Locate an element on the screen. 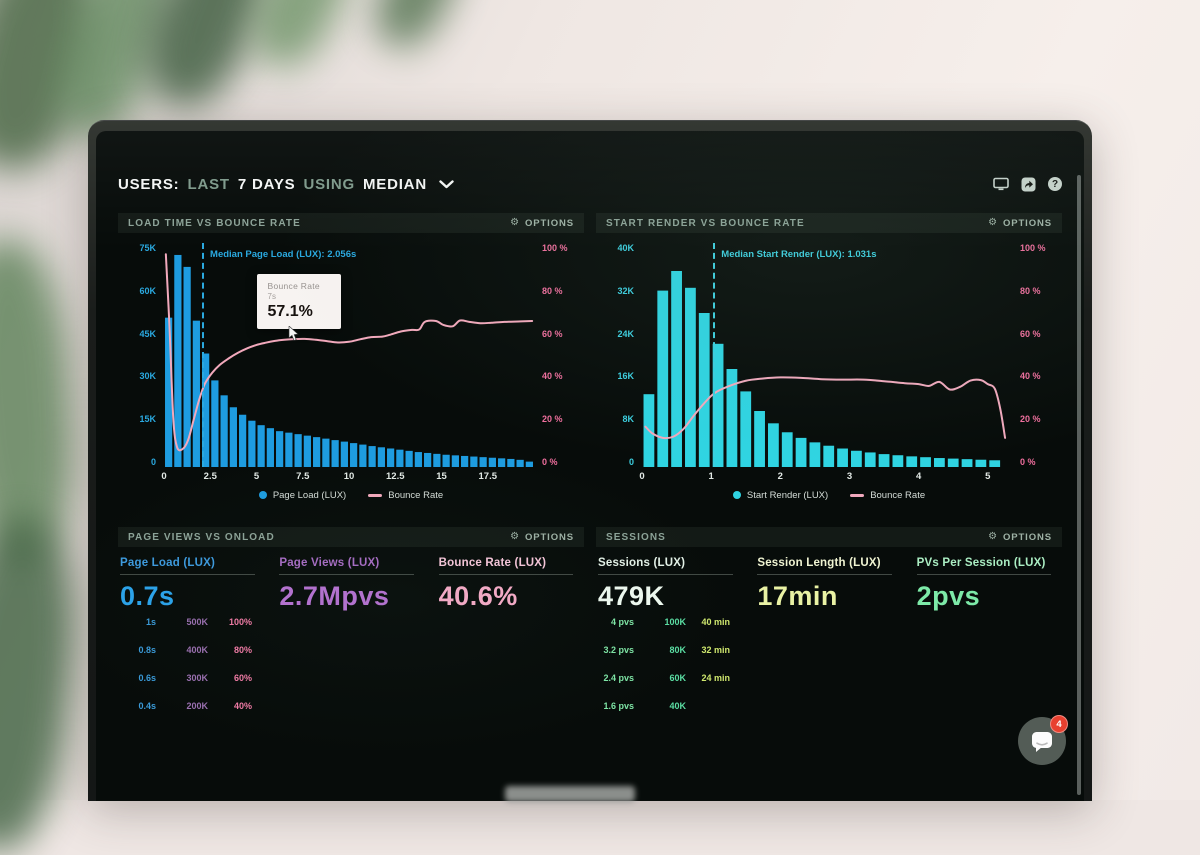 The image size is (1200, 855). stat-value: 0.7s is located at coordinates (147, 596).